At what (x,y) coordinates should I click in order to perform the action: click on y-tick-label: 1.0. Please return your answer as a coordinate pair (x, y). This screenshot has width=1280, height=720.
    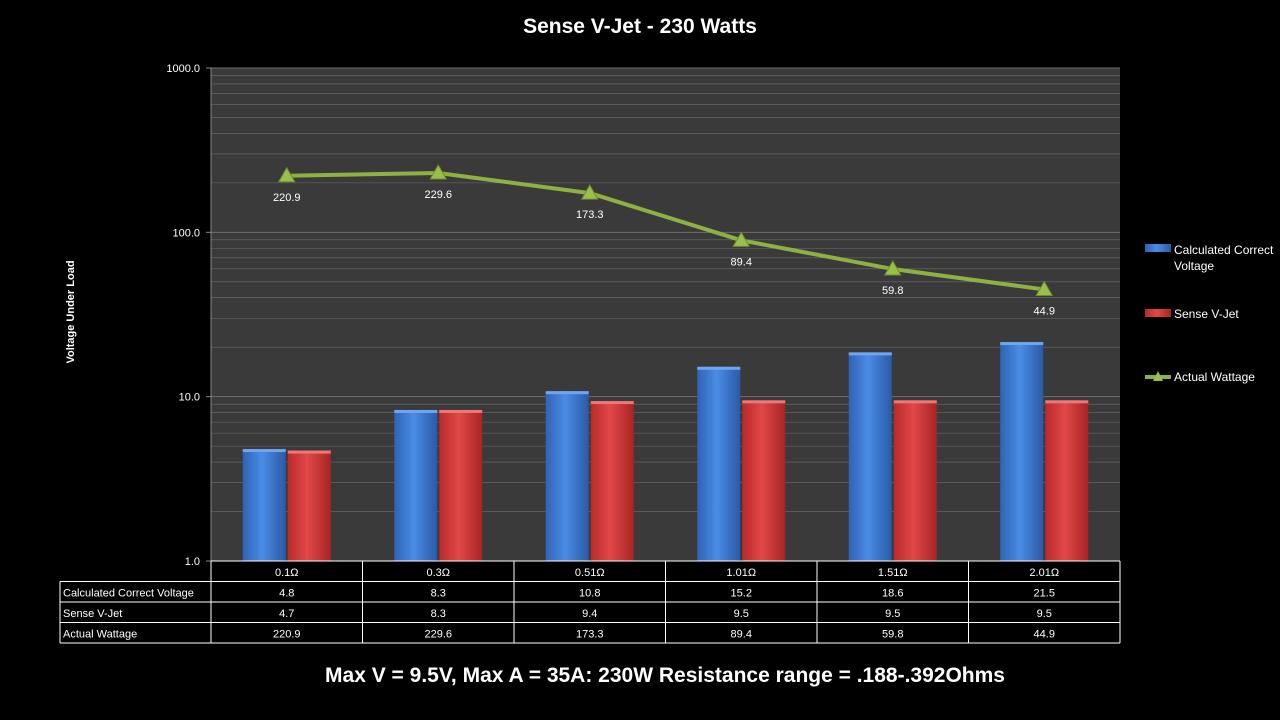
    Looking at the image, I should click on (192, 562).